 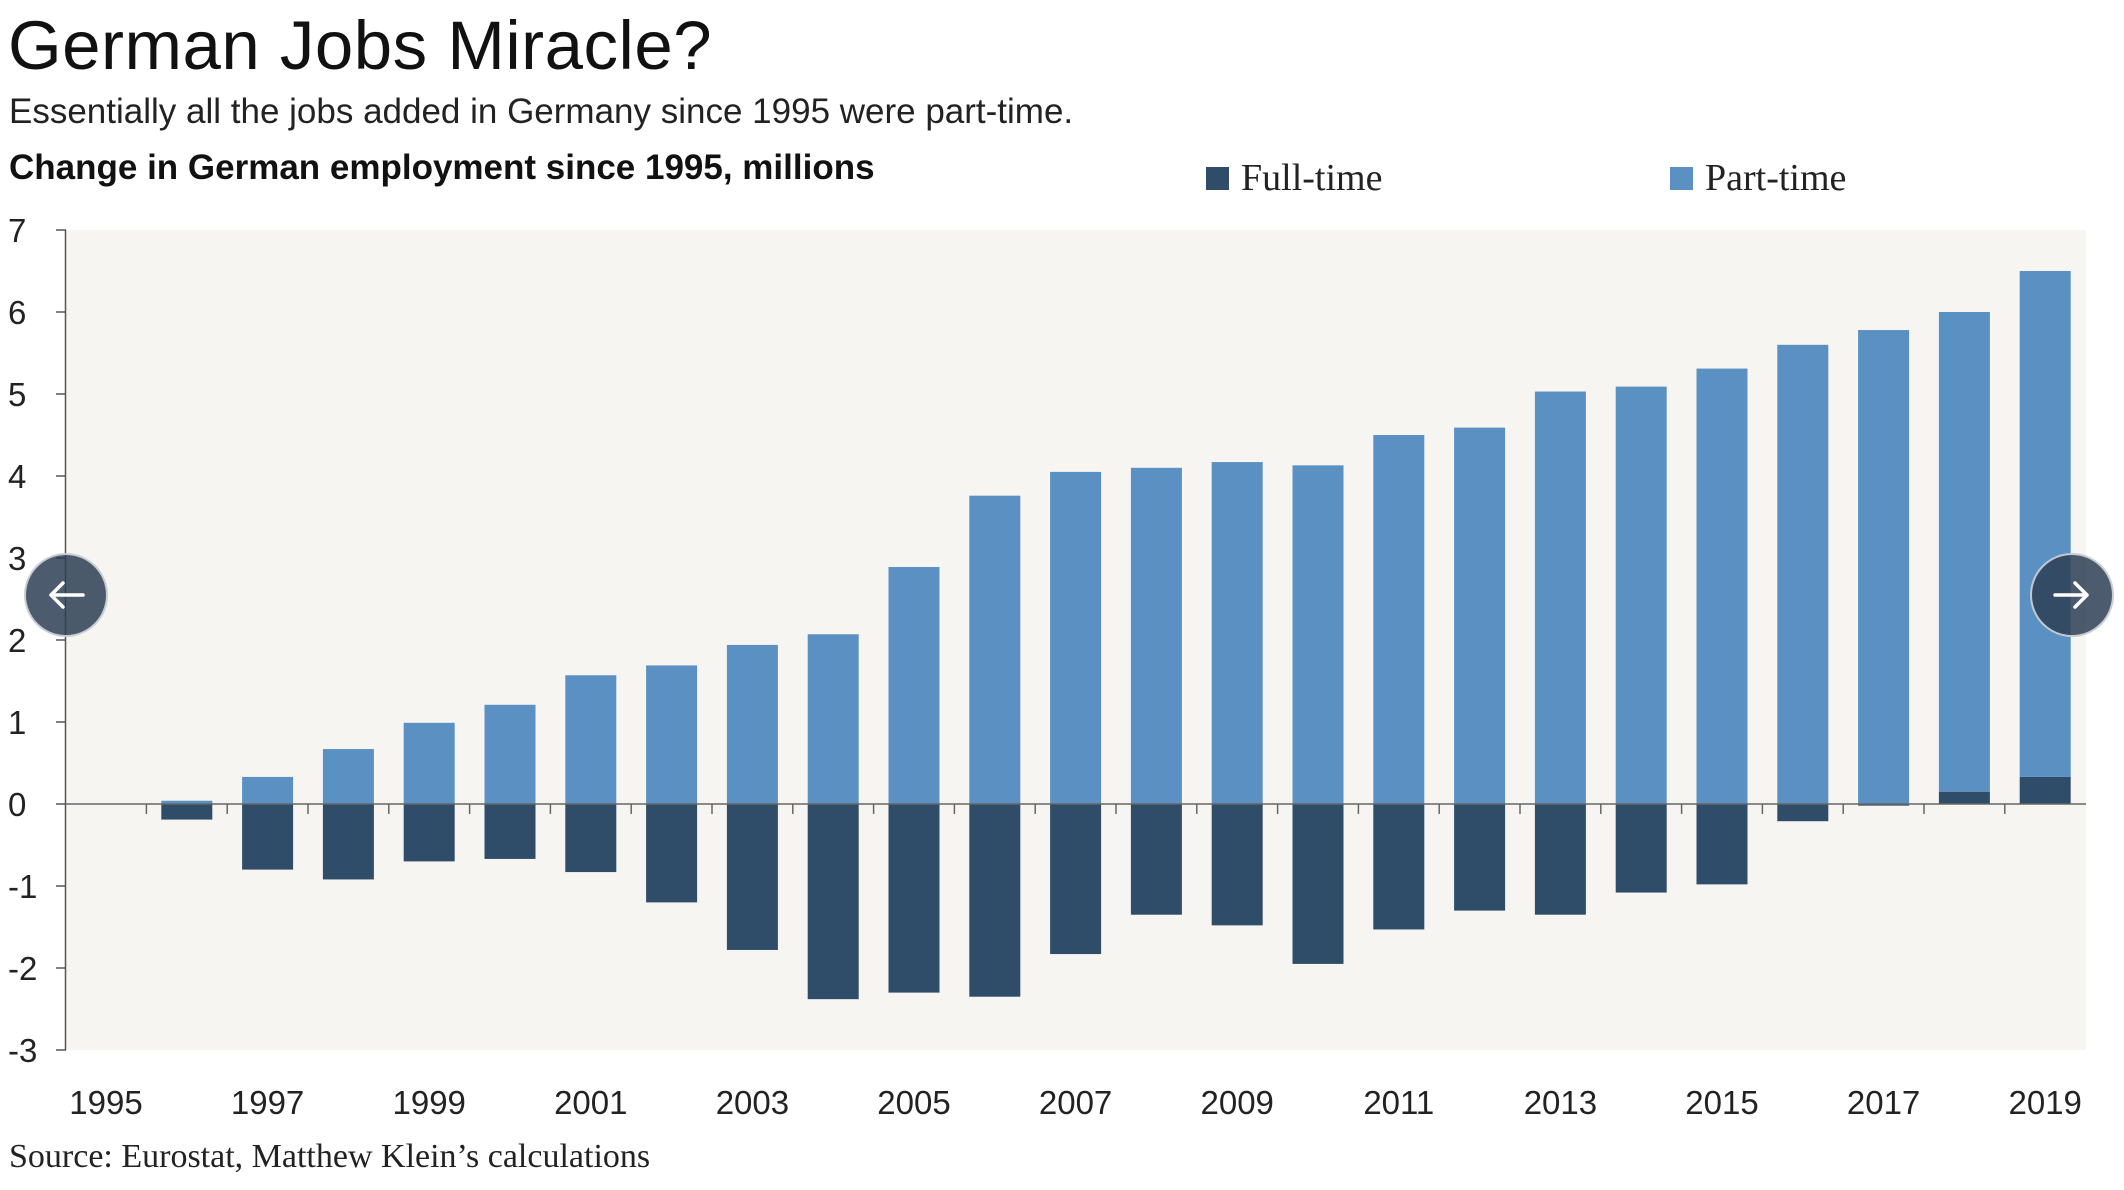 I want to click on y-tick-label: 4, so click(x=17, y=476).